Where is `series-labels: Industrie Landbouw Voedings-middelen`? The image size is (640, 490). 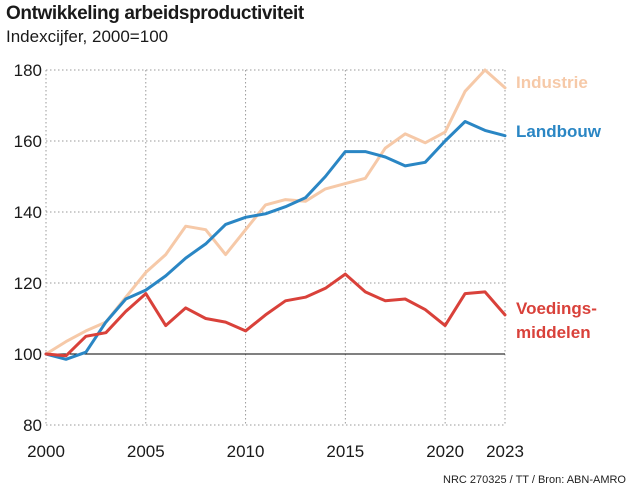 series-labels: Industrie Landbouw Voedings-middelen is located at coordinates (559, 207).